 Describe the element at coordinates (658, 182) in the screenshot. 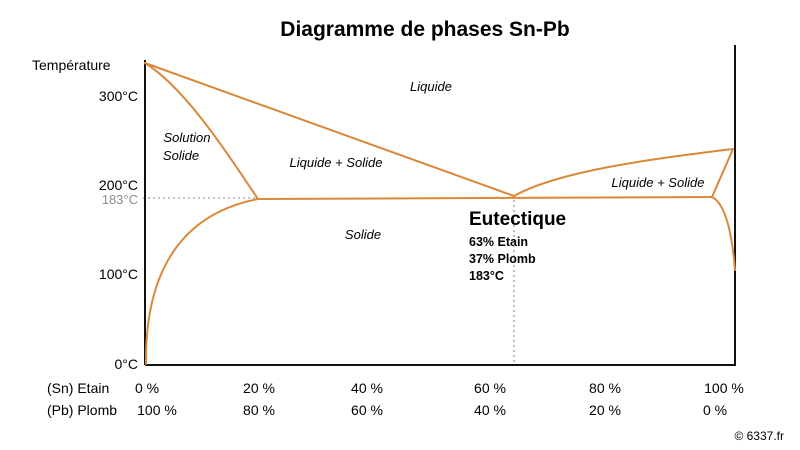

I see `region-liquid-solid-right: Liquide + Solide` at that location.